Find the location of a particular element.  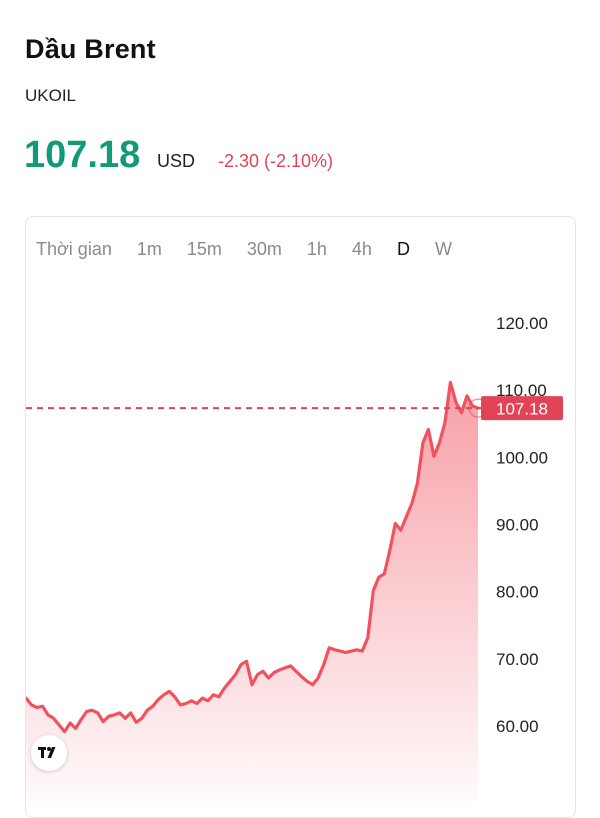

timeframe-w: W is located at coordinates (443, 249).